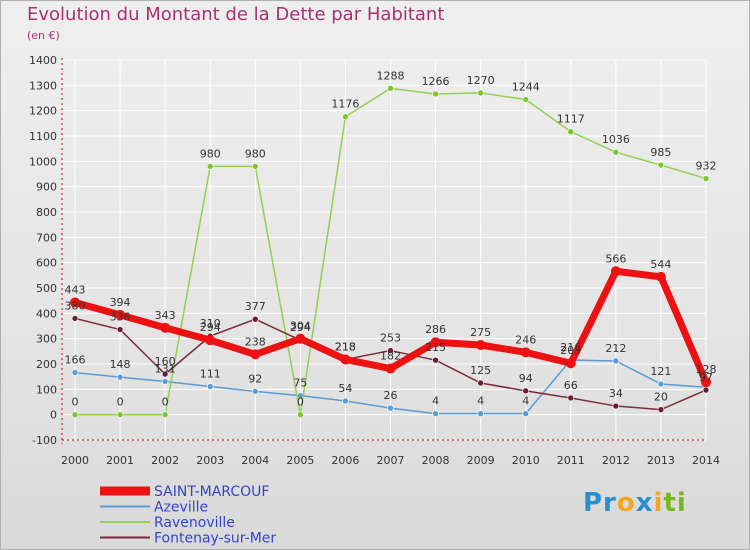 Image resolution: width=750 pixels, height=550 pixels. I want to click on data-label: 97, so click(706, 377).